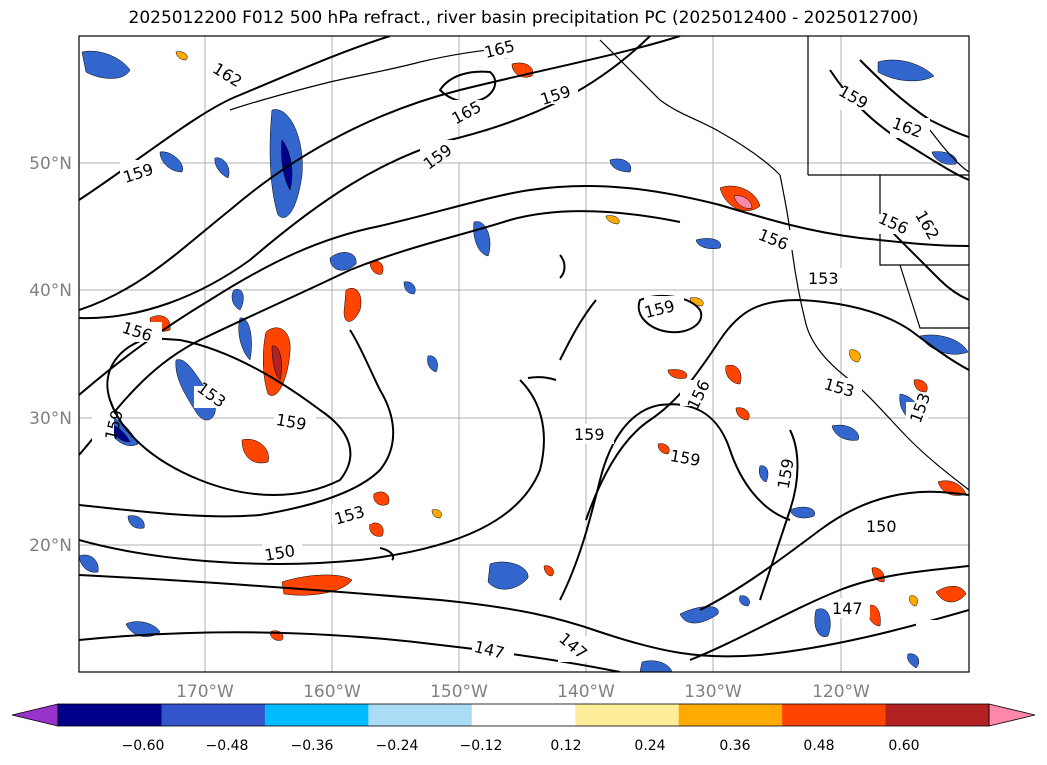 This screenshot has width=1047, height=765. What do you see at coordinates (205, 692) in the screenshot?
I see `lon-label: 170°W` at bounding box center [205, 692].